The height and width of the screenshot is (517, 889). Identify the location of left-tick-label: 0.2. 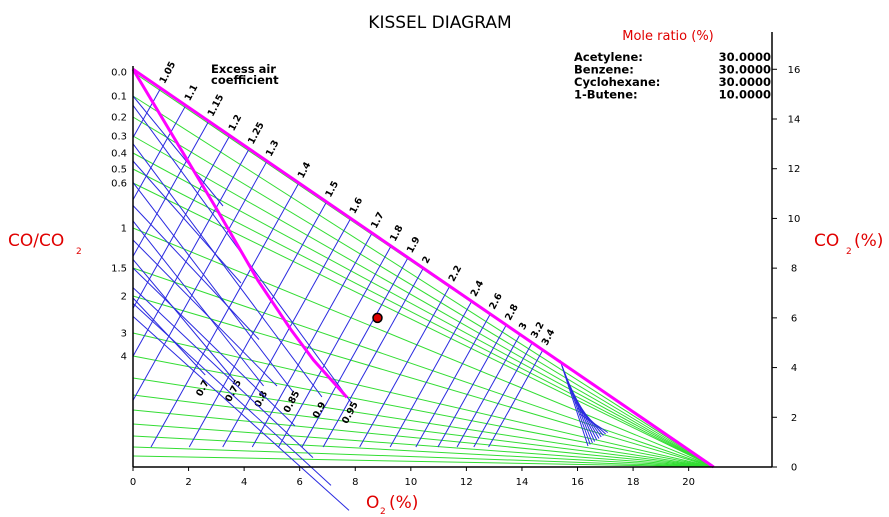
(119, 118).